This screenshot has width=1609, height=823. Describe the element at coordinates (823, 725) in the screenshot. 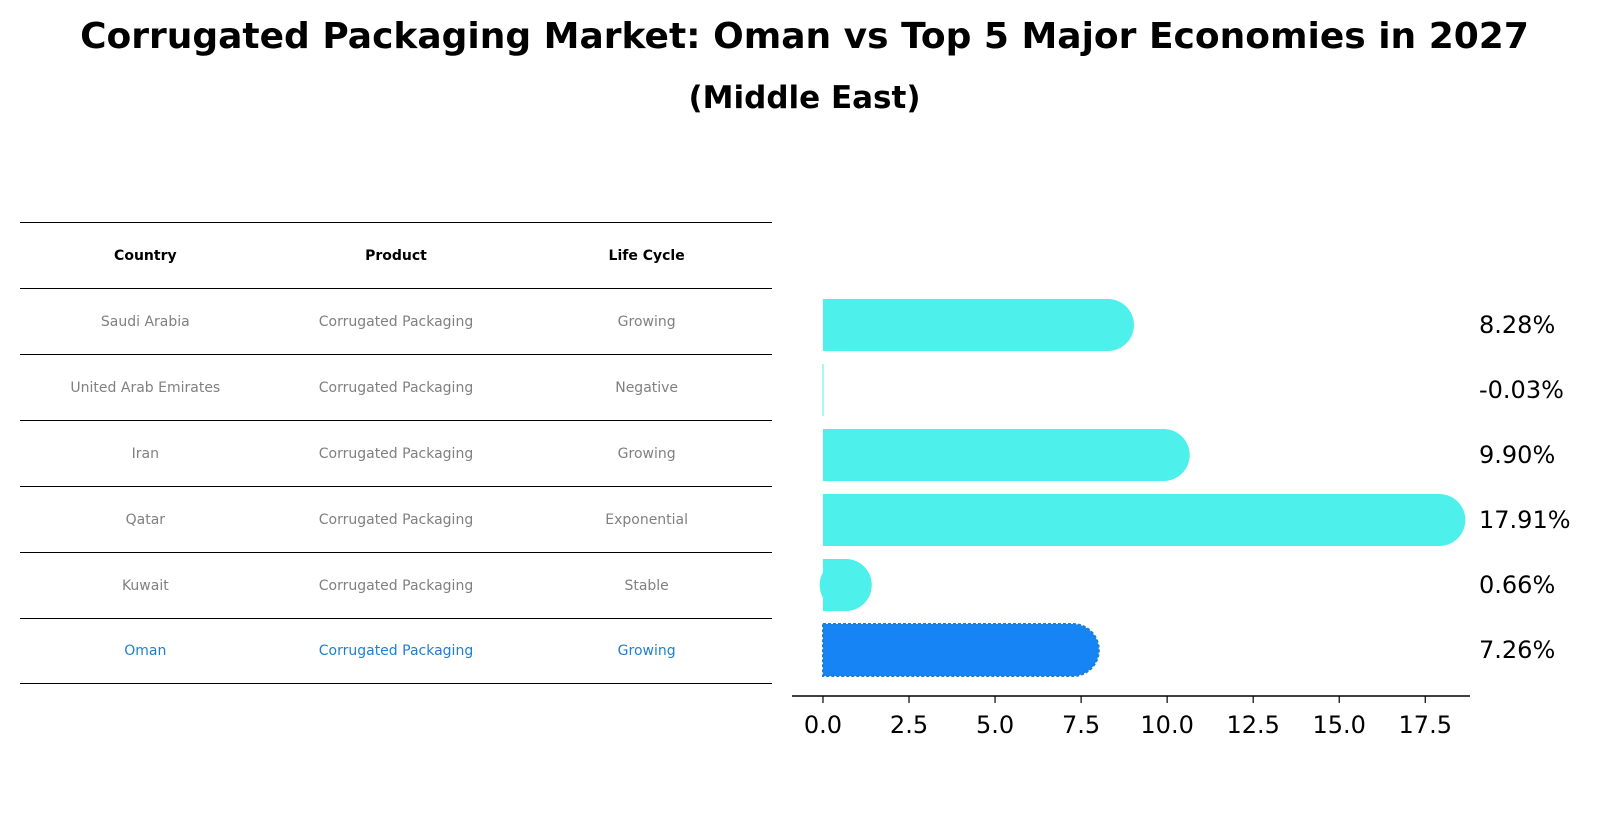

I see `x-tick-label: 0.0` at that location.